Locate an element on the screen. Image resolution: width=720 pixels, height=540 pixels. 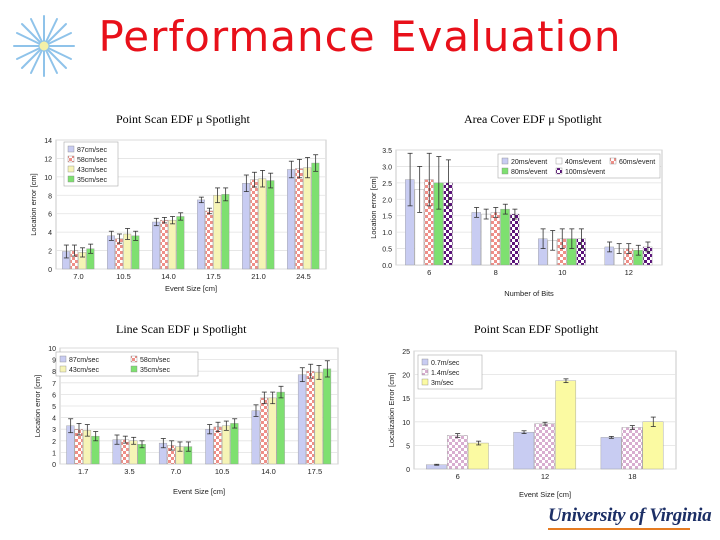
x-tick-label: 10.5 is located at coordinates (123, 276).